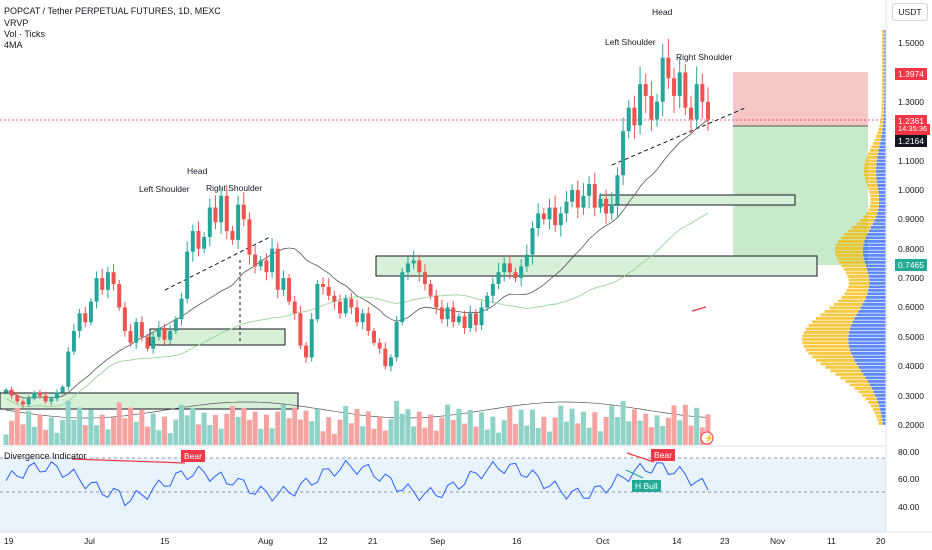  Describe the element at coordinates (25, 34) in the screenshot. I see `indicator-volume: Vol · Ticks` at that location.